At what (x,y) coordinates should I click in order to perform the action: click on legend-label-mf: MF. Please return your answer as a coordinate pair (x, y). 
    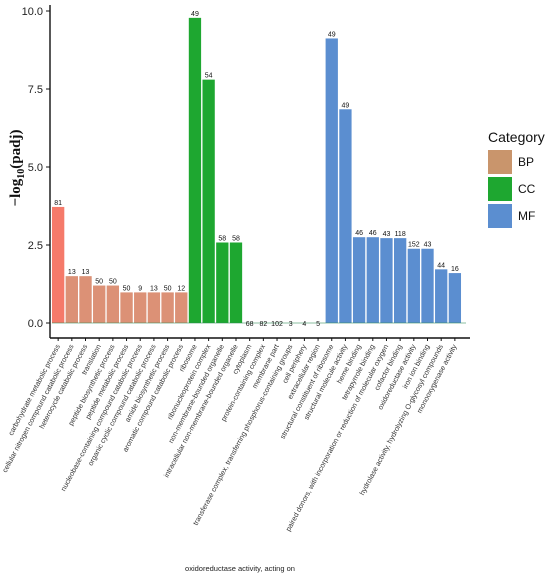
    Looking at the image, I should click on (526, 216).